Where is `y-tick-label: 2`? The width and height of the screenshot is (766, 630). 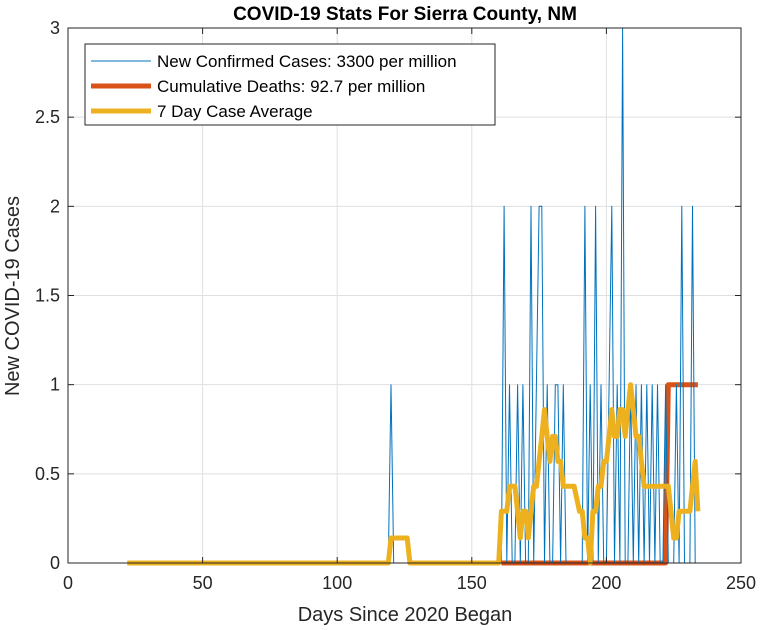 y-tick-label: 2 is located at coordinates (55, 206).